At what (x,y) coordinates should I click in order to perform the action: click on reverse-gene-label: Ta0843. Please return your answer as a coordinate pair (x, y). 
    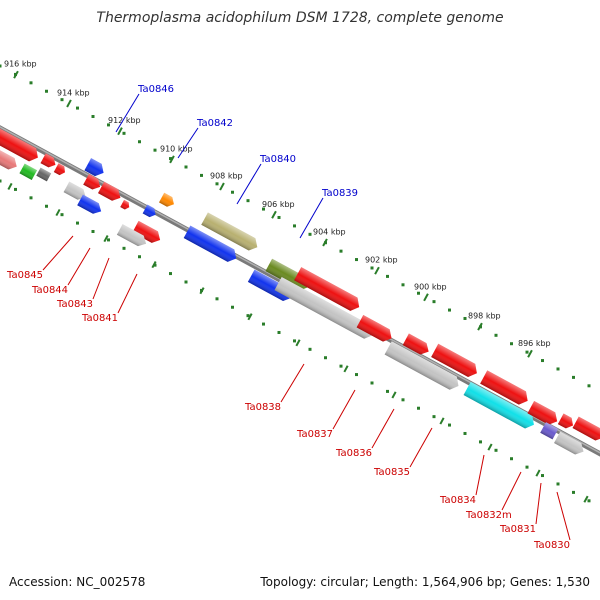
    Looking at the image, I should click on (74, 304).